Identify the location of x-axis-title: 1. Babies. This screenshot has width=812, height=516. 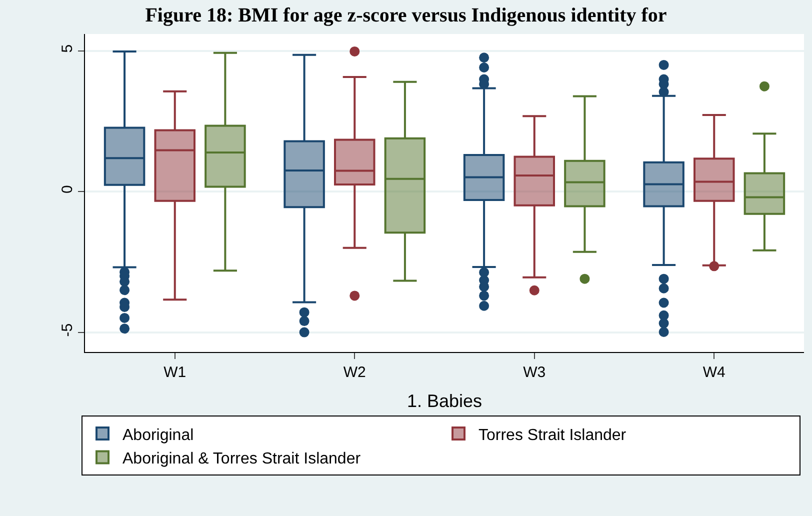
(444, 401).